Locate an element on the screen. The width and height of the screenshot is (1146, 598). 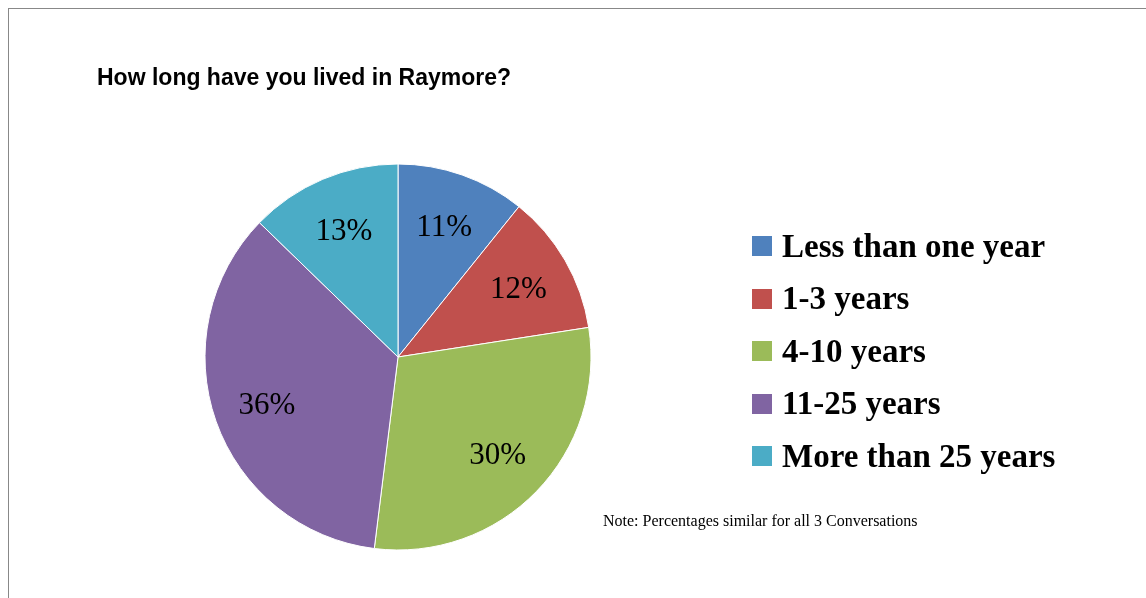
legend-label: Less than one year is located at coordinates (914, 246).